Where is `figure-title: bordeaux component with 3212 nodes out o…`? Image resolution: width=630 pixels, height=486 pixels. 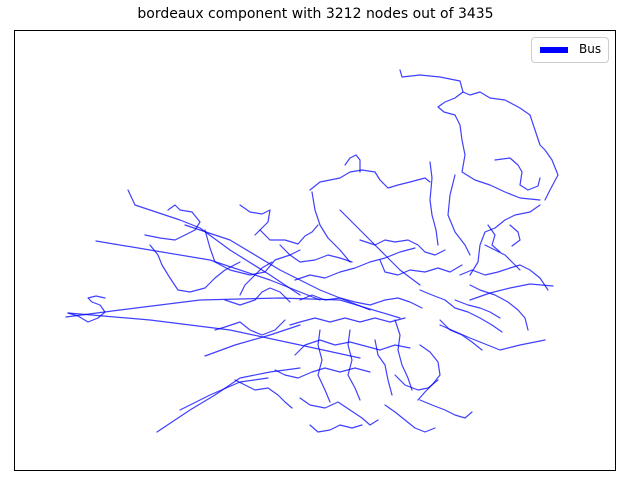 figure-title: bordeaux component with 3212 nodes out o… is located at coordinates (315, 14).